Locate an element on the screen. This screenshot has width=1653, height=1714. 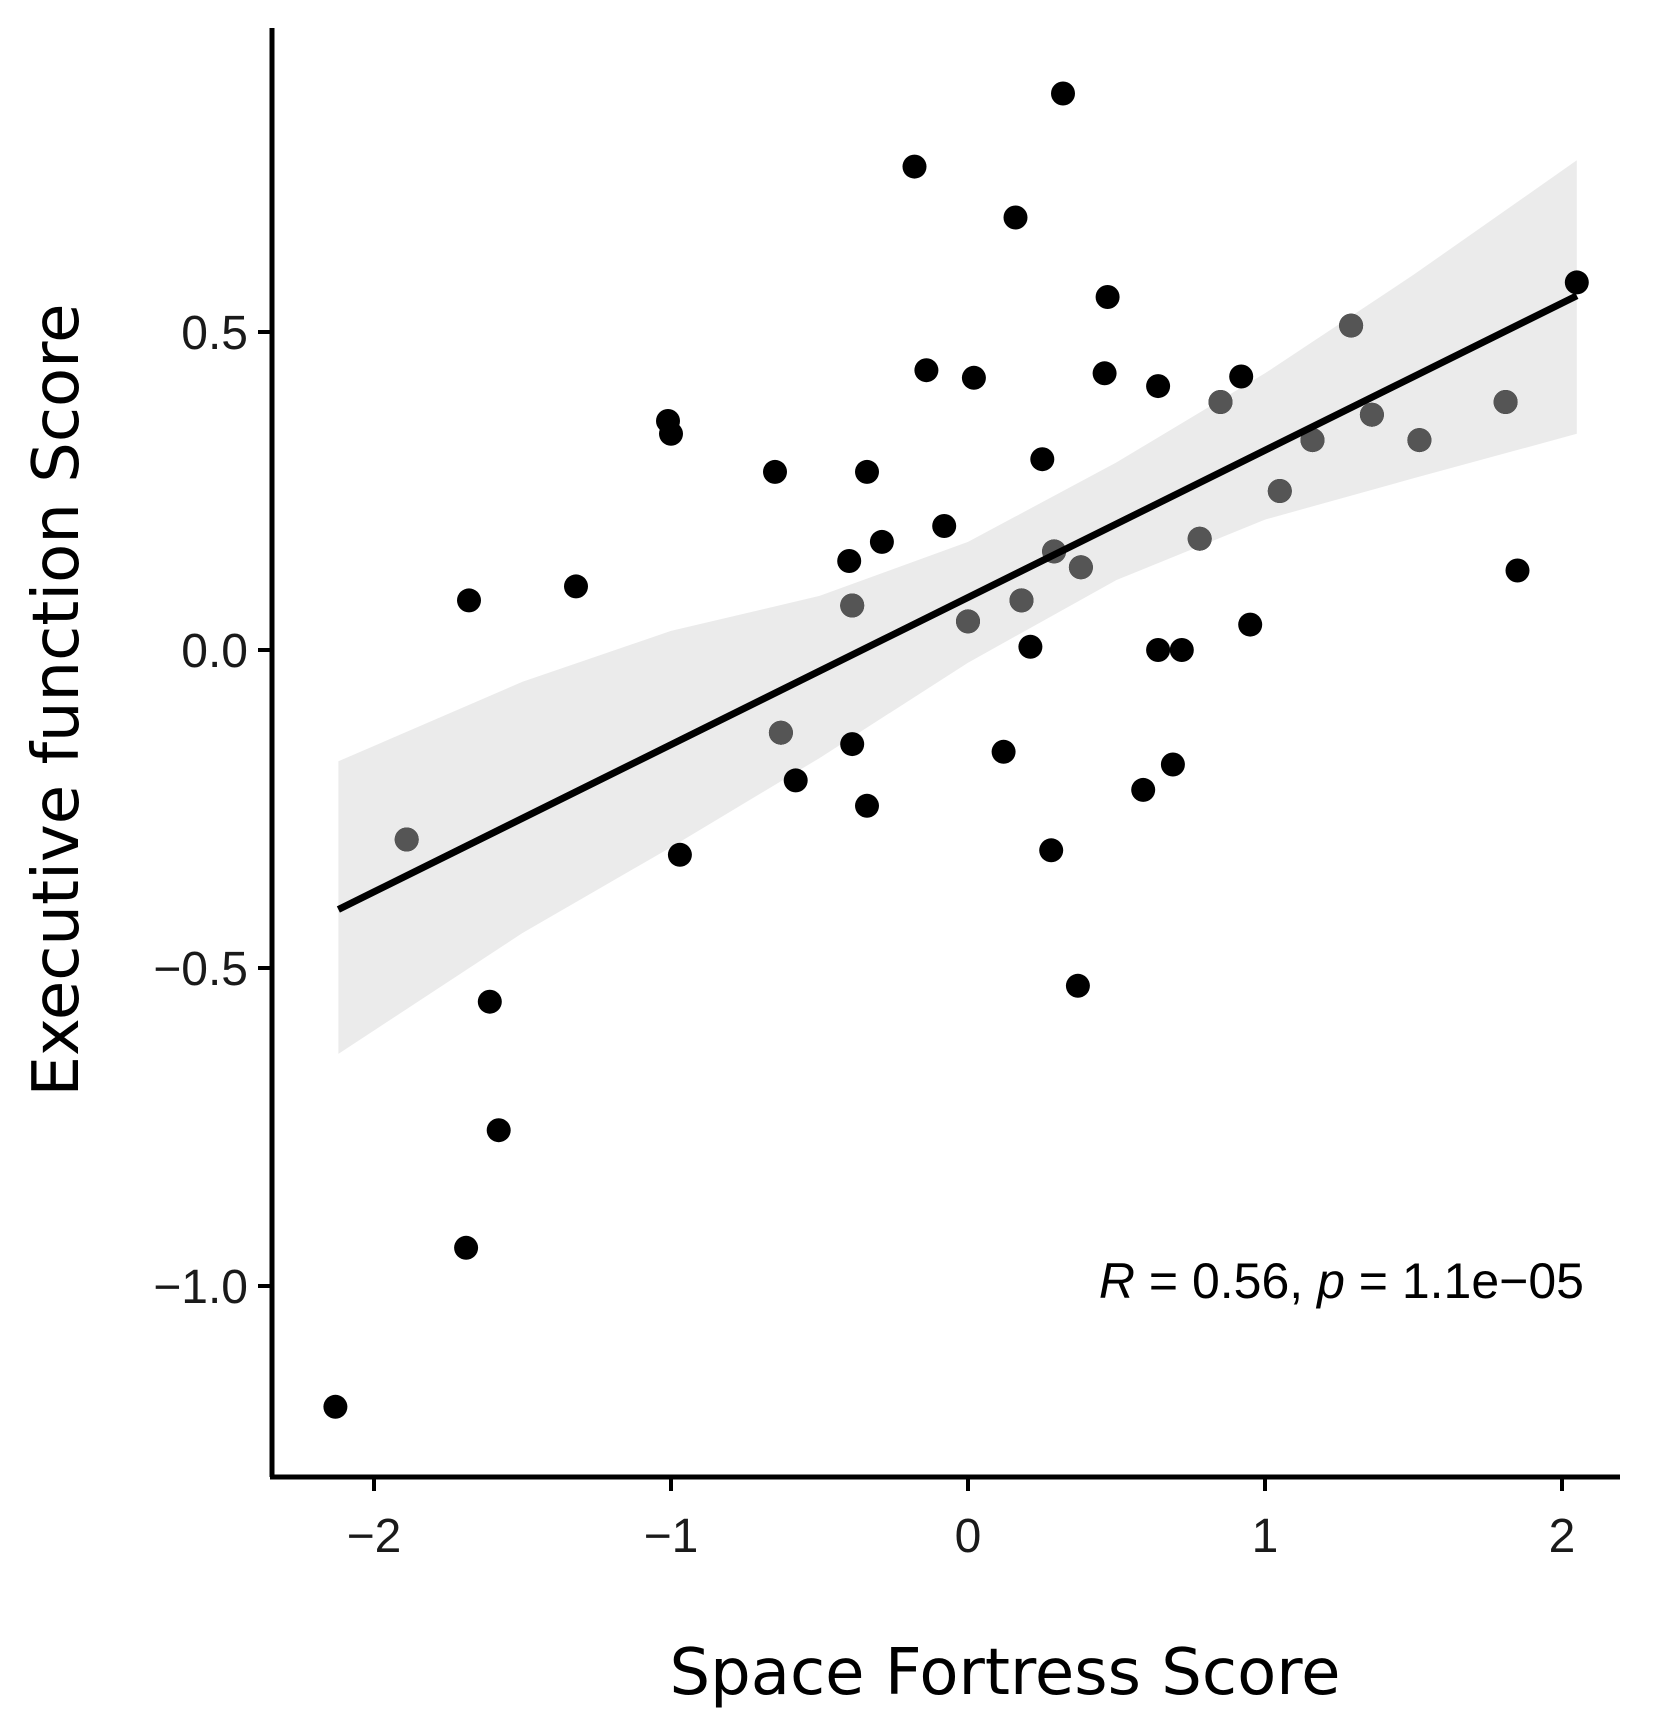
x-tick-label: 0 is located at coordinates (968, 1536).